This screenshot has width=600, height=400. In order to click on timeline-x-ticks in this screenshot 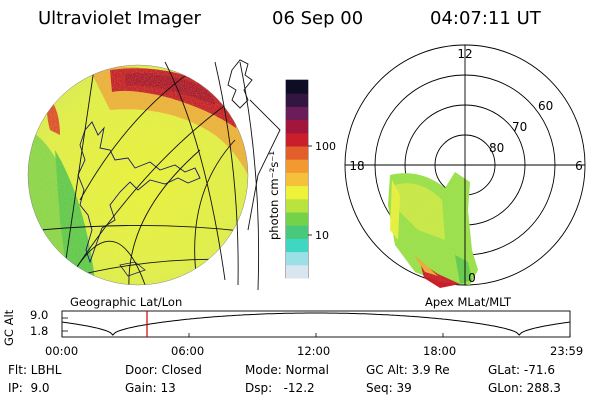, I will do `click(316, 335)`.